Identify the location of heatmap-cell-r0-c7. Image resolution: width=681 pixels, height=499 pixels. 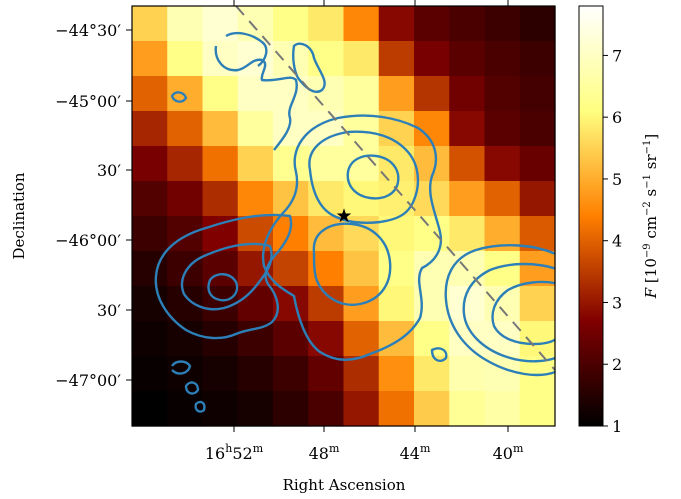
(396, 24).